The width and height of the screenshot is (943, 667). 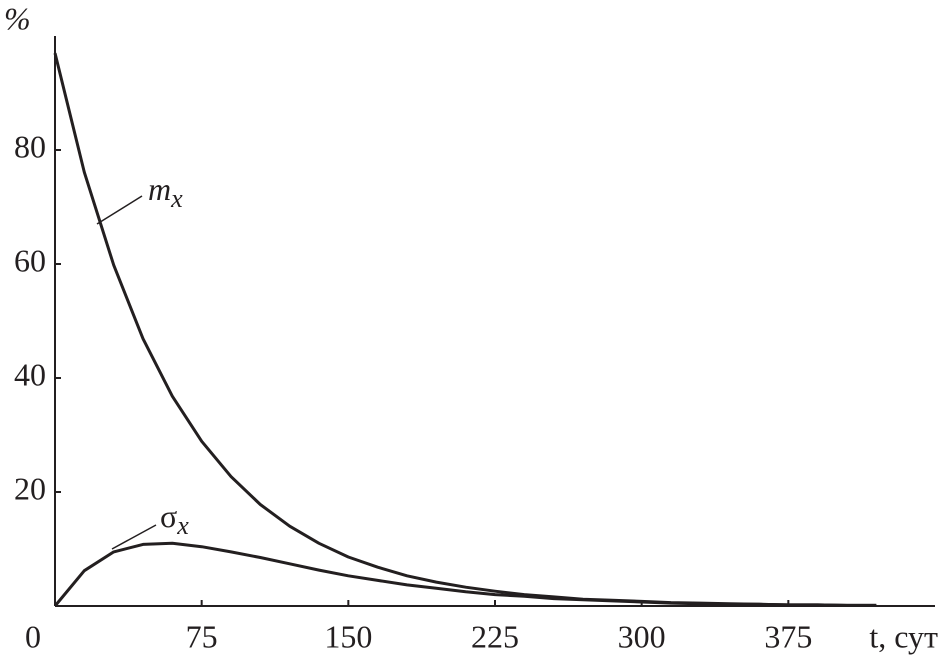 I want to click on series-line, so click(x=465, y=574).